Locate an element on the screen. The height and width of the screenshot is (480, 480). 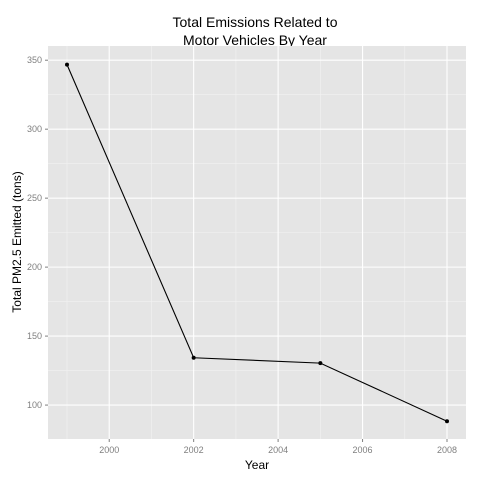
x-axis: 2000 2002 2004 2006 2008 is located at coordinates (278, 447).